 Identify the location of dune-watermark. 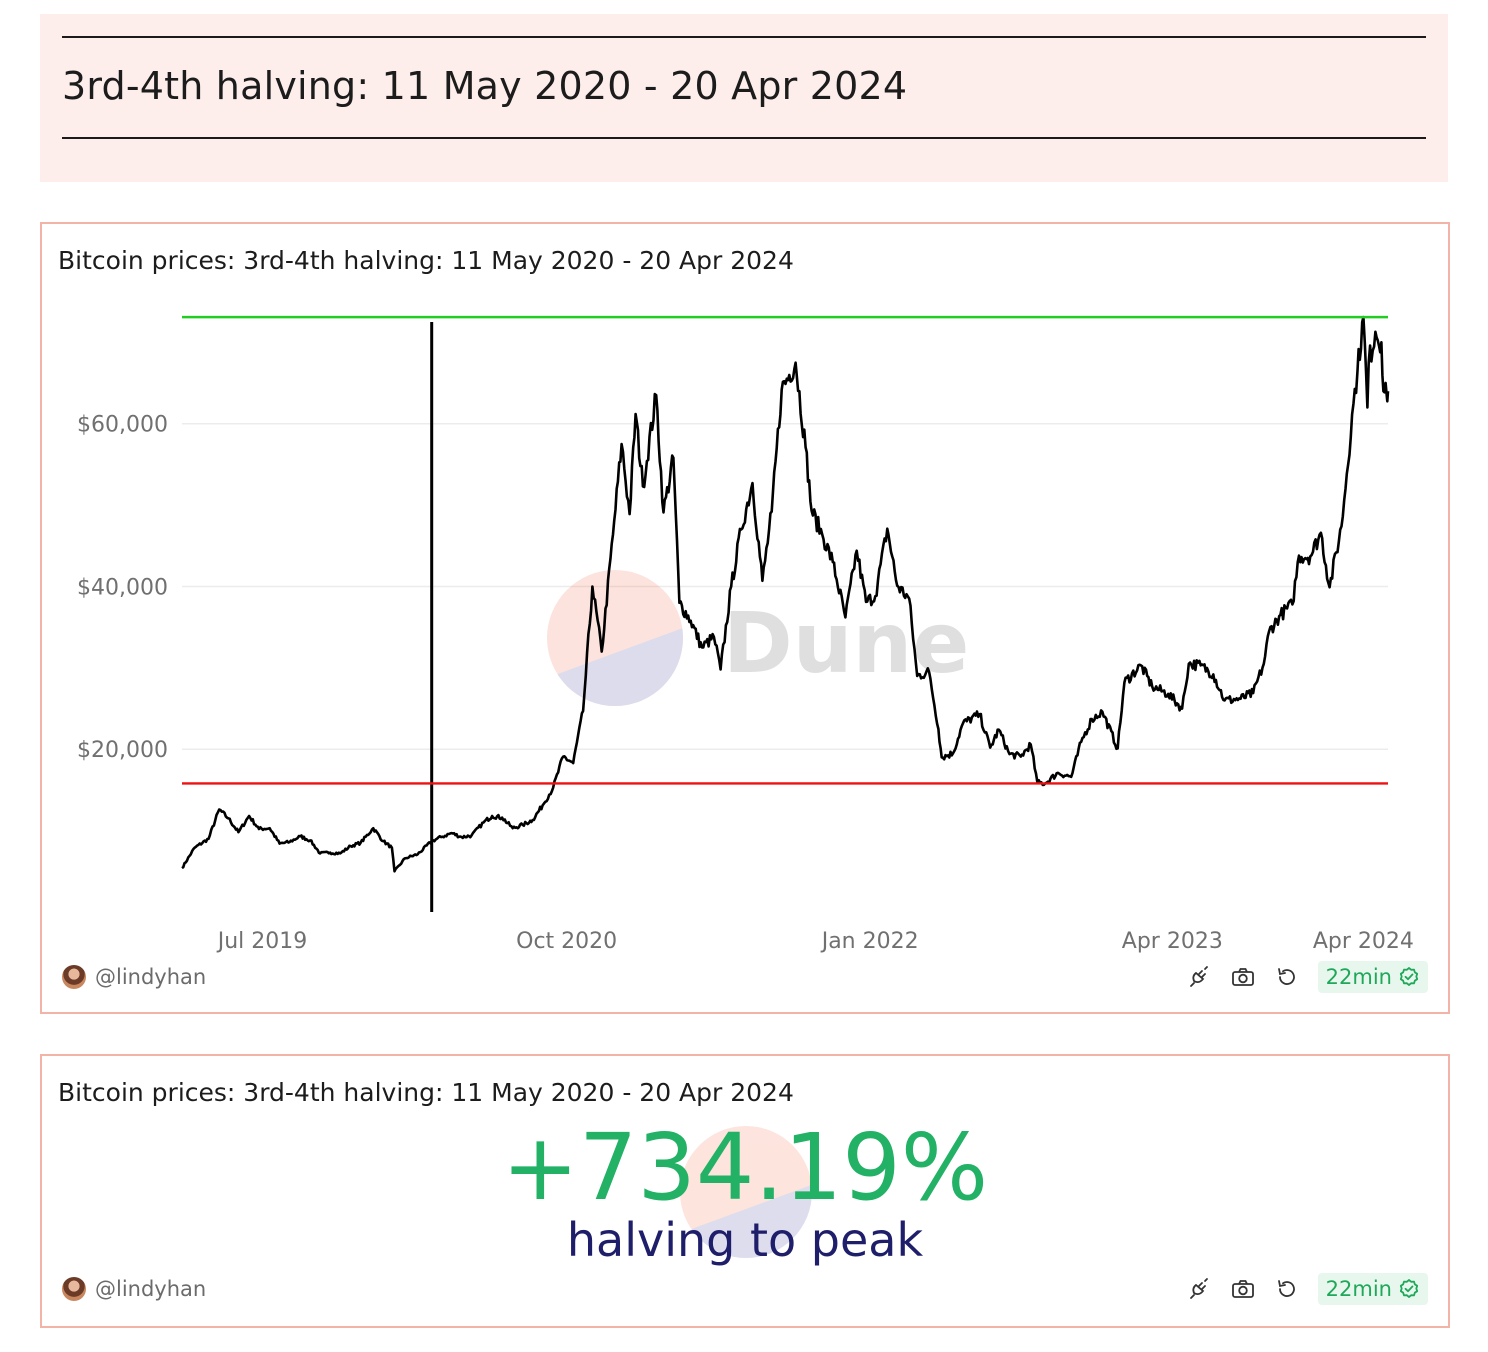
(615, 638).